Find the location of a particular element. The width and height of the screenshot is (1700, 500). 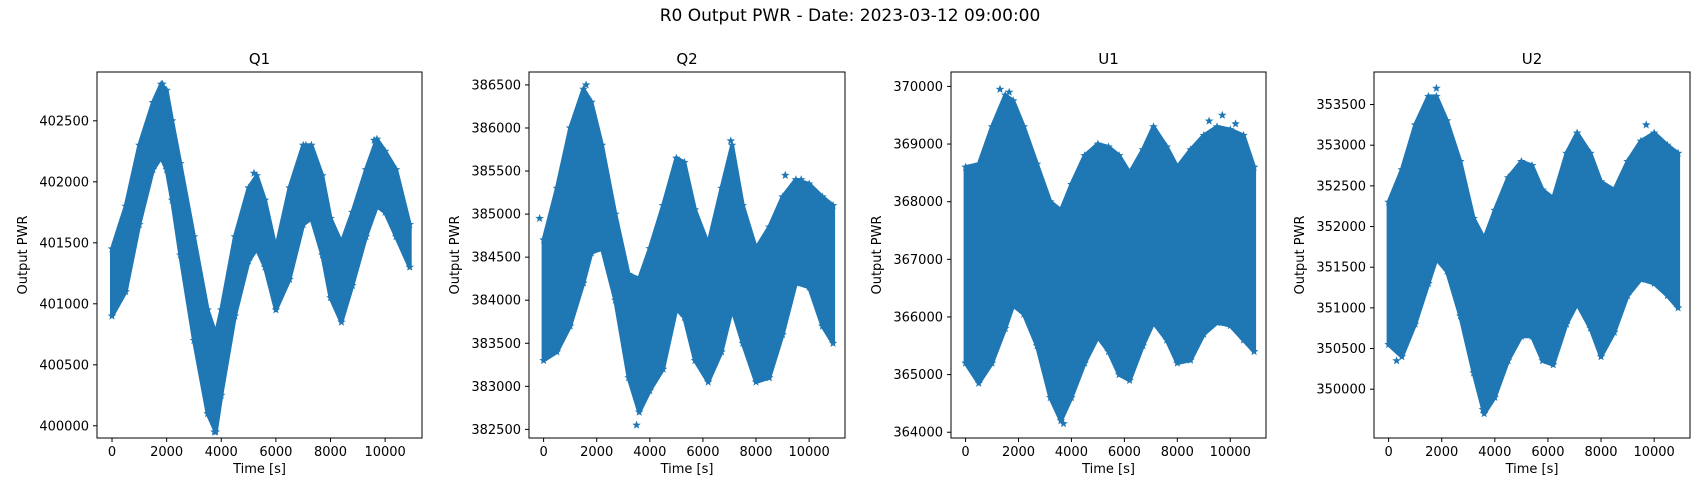

y-tick-label: 384500 is located at coordinates (496, 258).